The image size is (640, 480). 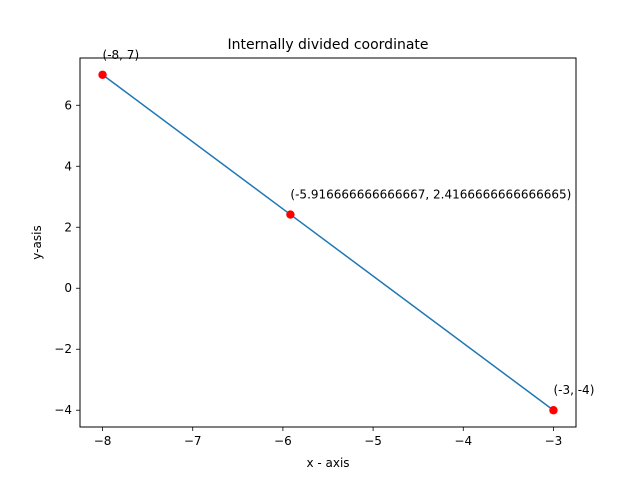 I want to click on x-axis: −8 −7 −6 −5 −4 −3, so click(x=328, y=437).